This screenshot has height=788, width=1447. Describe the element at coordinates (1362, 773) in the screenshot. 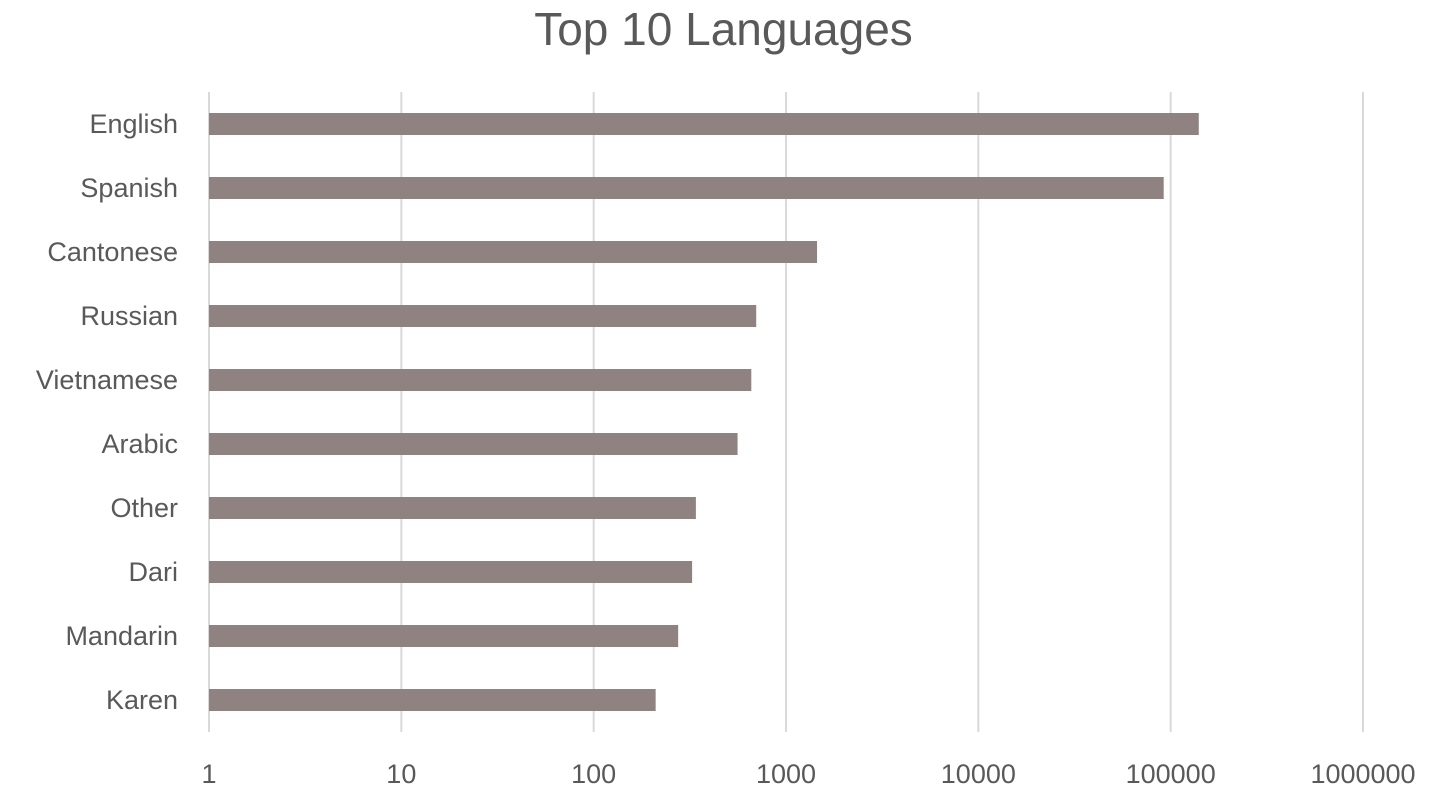

I see `x-tick-label: 1000000` at that location.